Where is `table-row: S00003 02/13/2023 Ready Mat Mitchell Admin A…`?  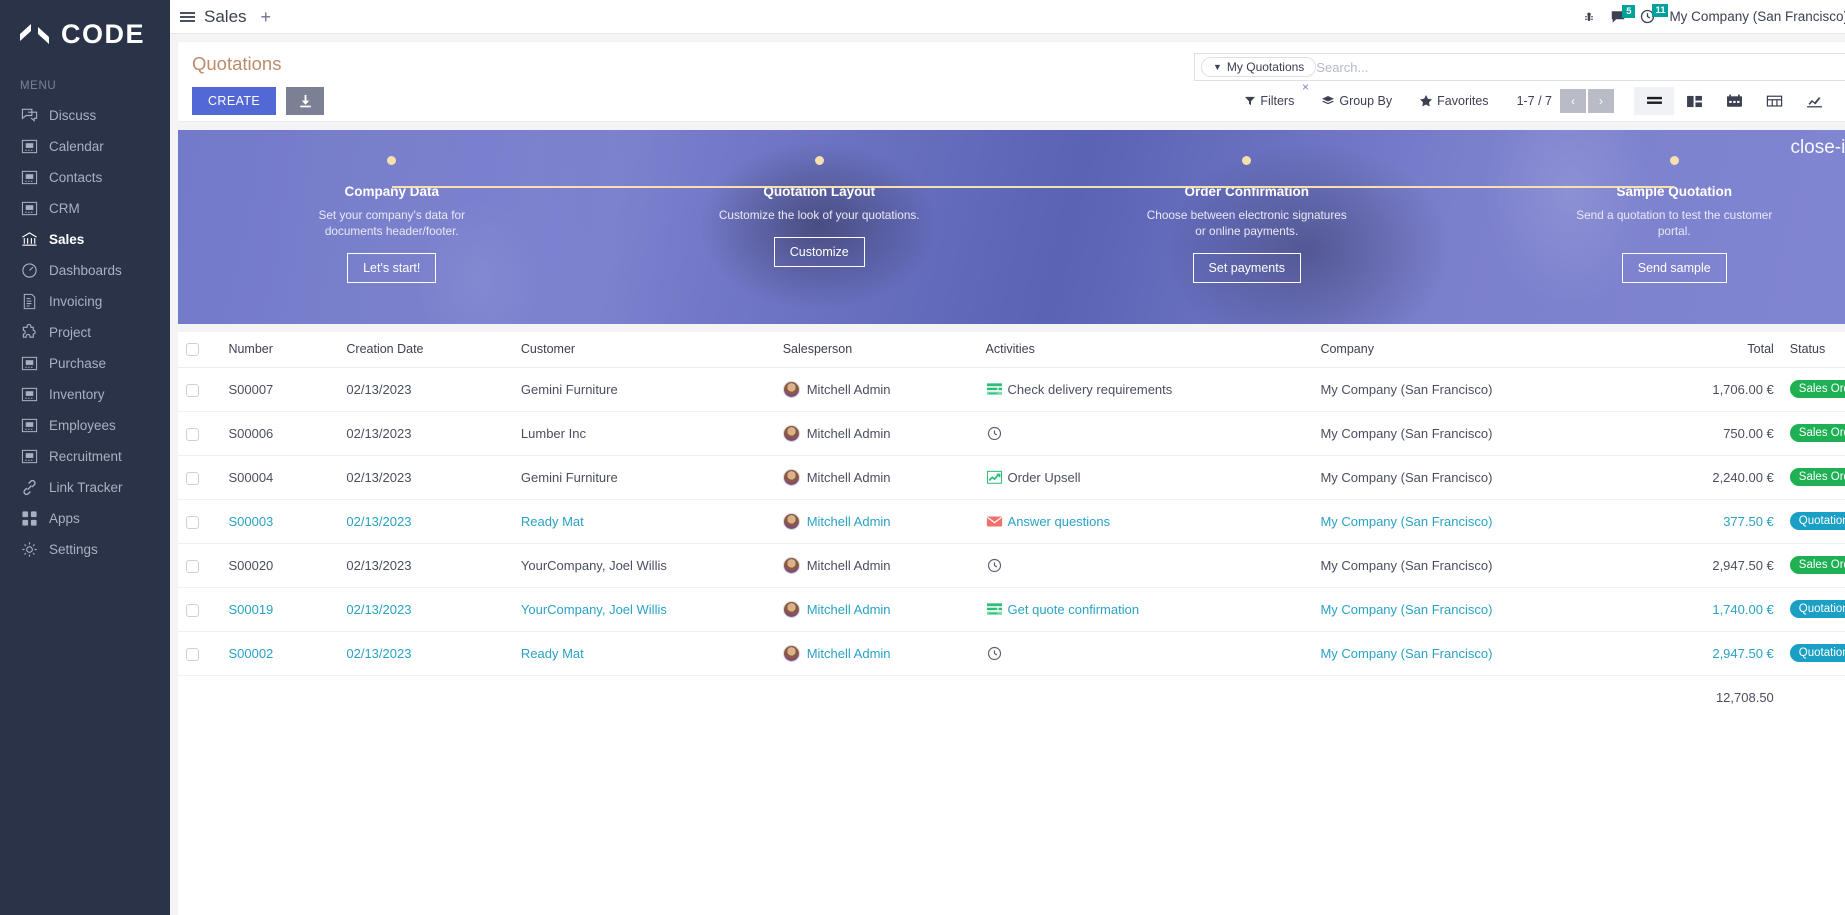
table-row: S00003 02/13/2023 Ready Mat Mitchell Admin A… is located at coordinates (1011, 521).